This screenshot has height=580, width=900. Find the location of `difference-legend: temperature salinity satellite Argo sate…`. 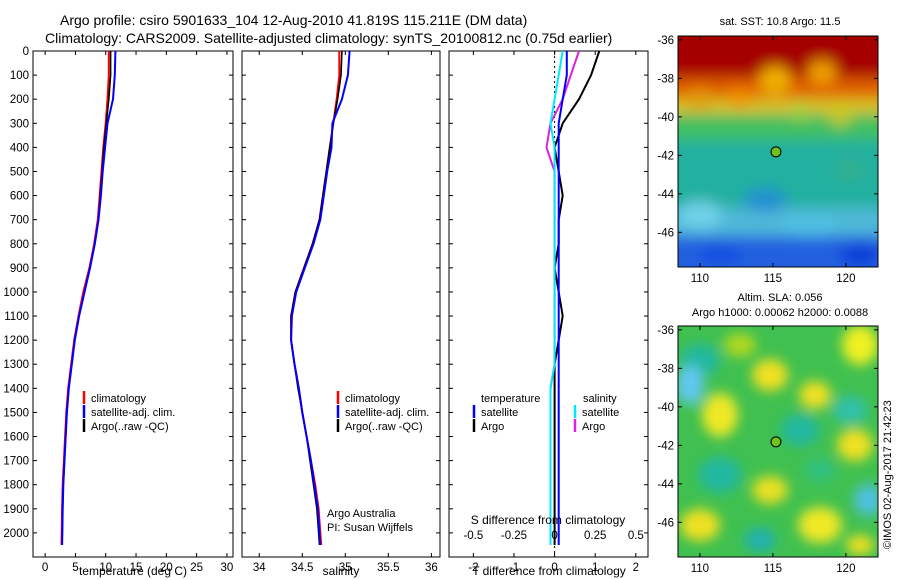

difference-legend: temperature salinity satellite Argo sate… is located at coordinates (545, 413).